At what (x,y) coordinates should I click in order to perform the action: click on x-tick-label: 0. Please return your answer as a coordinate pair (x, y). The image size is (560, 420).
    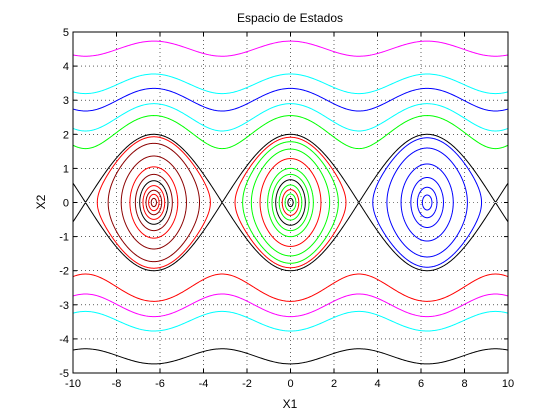
    Looking at the image, I should click on (290, 384).